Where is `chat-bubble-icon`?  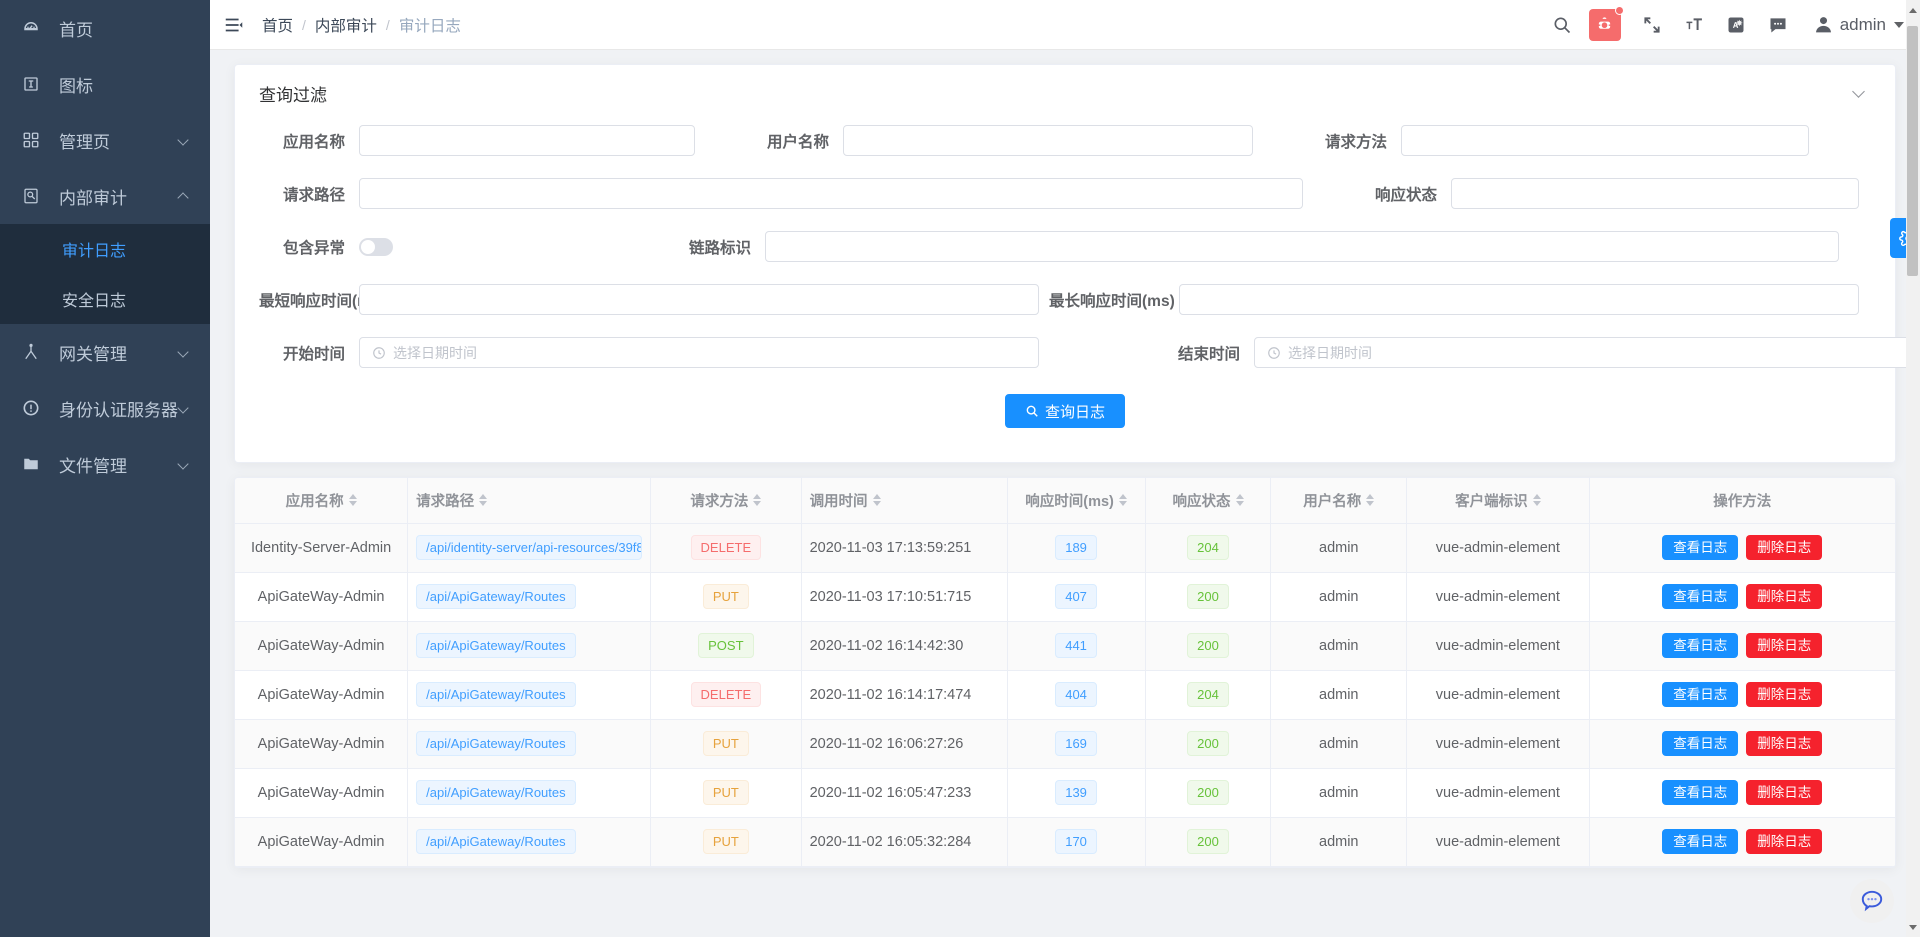 chat-bubble-icon is located at coordinates (1872, 901).